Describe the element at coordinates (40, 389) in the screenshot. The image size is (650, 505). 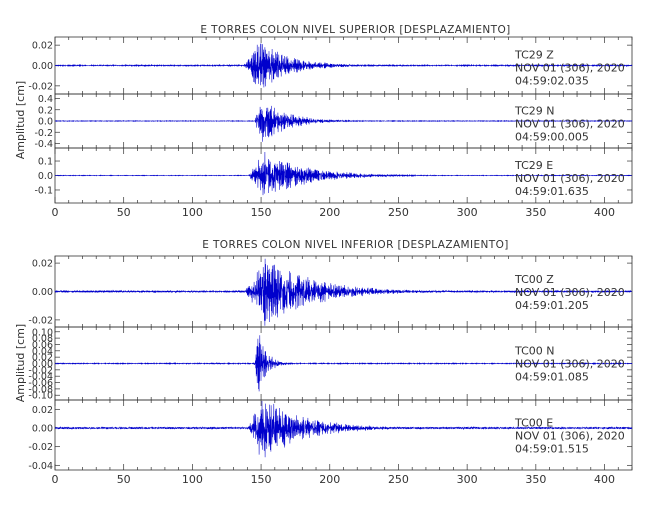
I see `y-tick-label: -0.08` at that location.